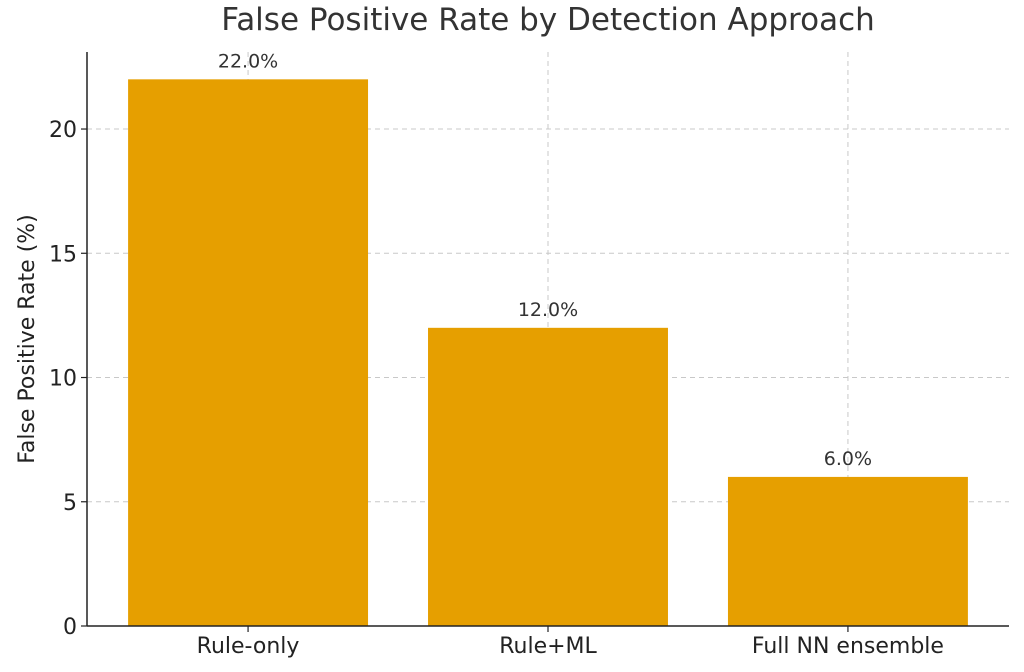 This screenshot has height=672, width=1024. What do you see at coordinates (848, 459) in the screenshot?
I see `data-label: 6.0%` at bounding box center [848, 459].